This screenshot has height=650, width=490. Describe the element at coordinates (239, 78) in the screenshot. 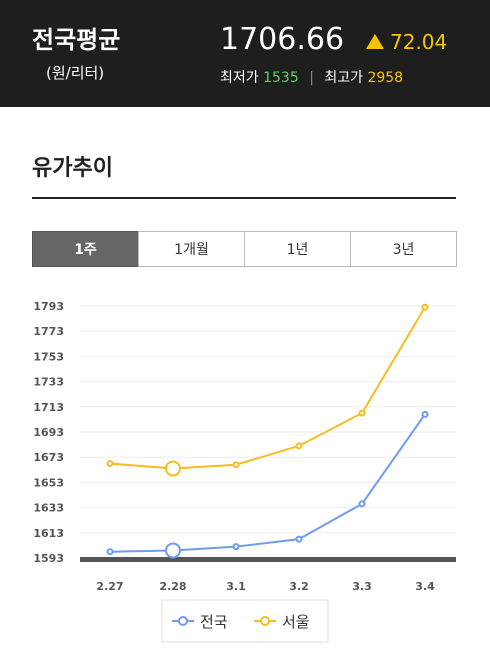

I see `low-label: 최저가` at that location.